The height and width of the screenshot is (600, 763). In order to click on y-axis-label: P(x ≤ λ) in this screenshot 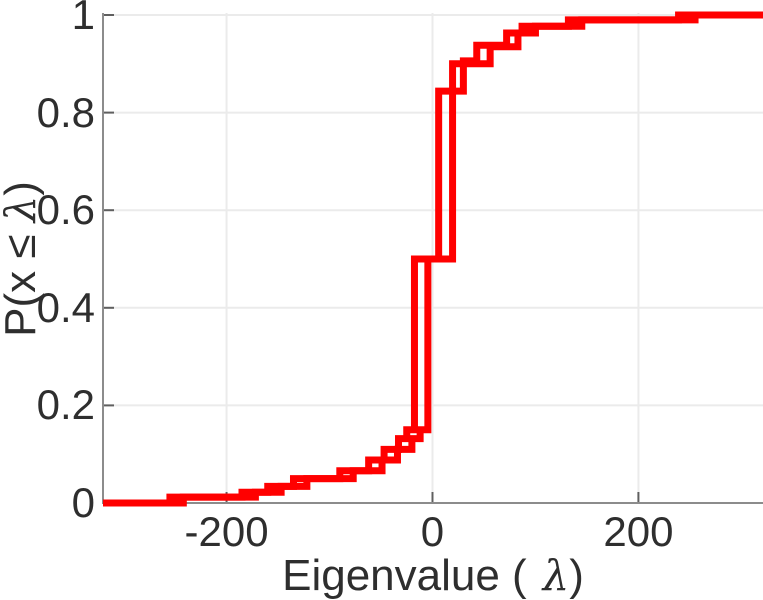, I will do `click(23, 259)`.